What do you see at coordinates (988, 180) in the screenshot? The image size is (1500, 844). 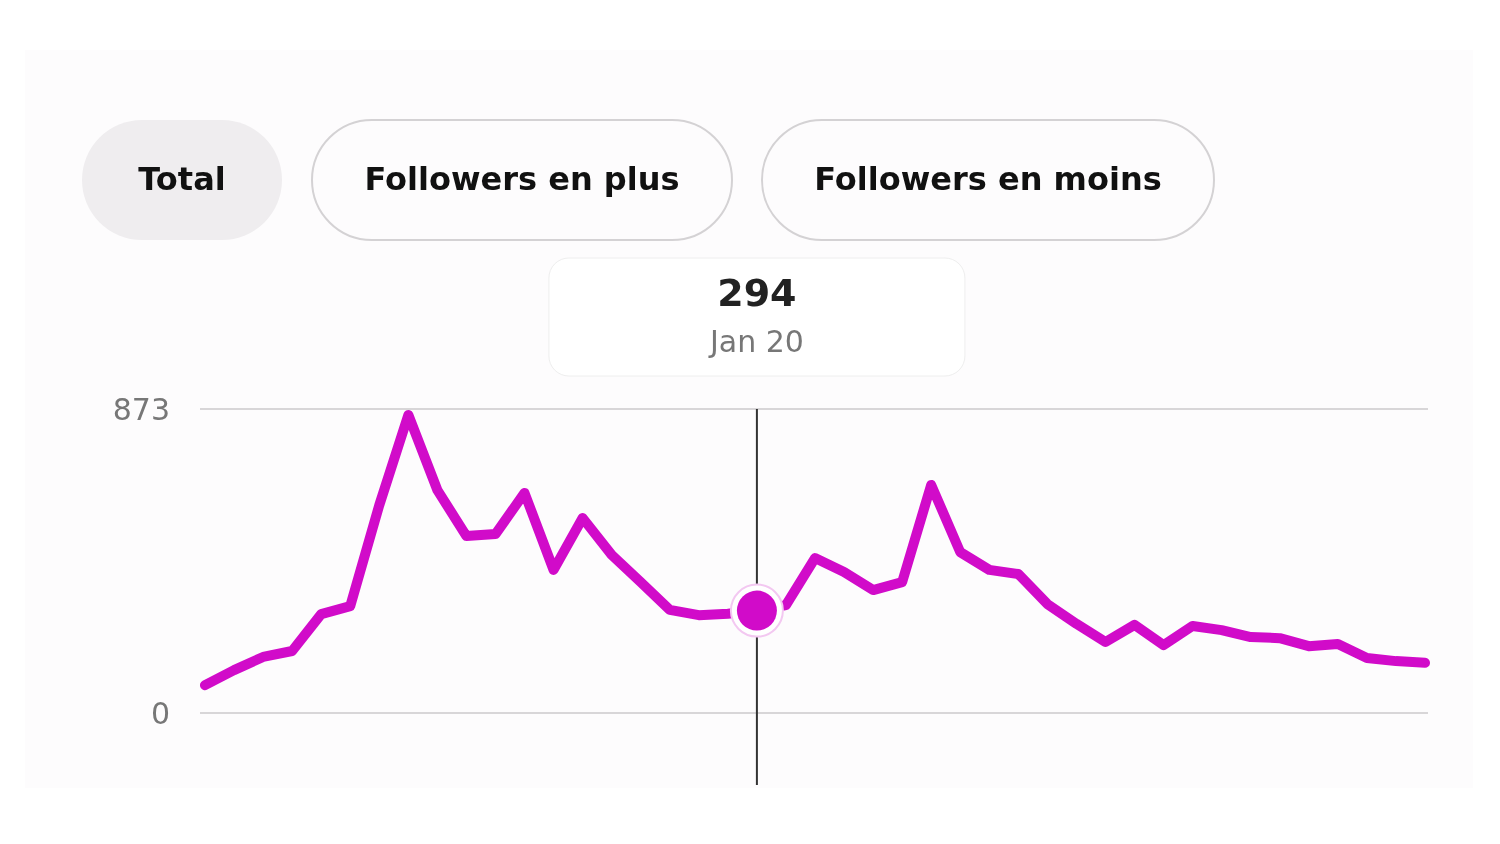 I see `filter-button: Followers en moins` at bounding box center [988, 180].